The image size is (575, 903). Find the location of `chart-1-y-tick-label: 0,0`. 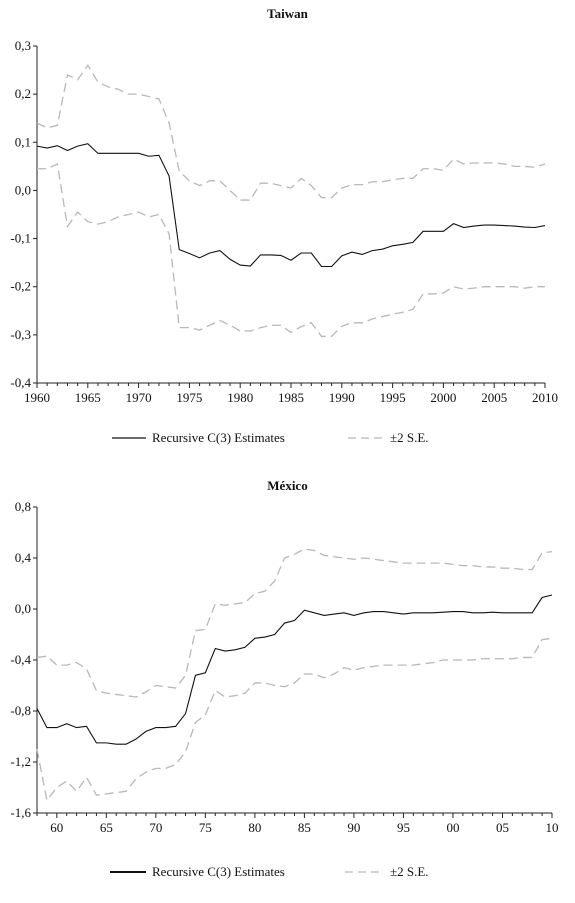

chart-1-y-tick-label: 0,0 is located at coordinates (23, 189).